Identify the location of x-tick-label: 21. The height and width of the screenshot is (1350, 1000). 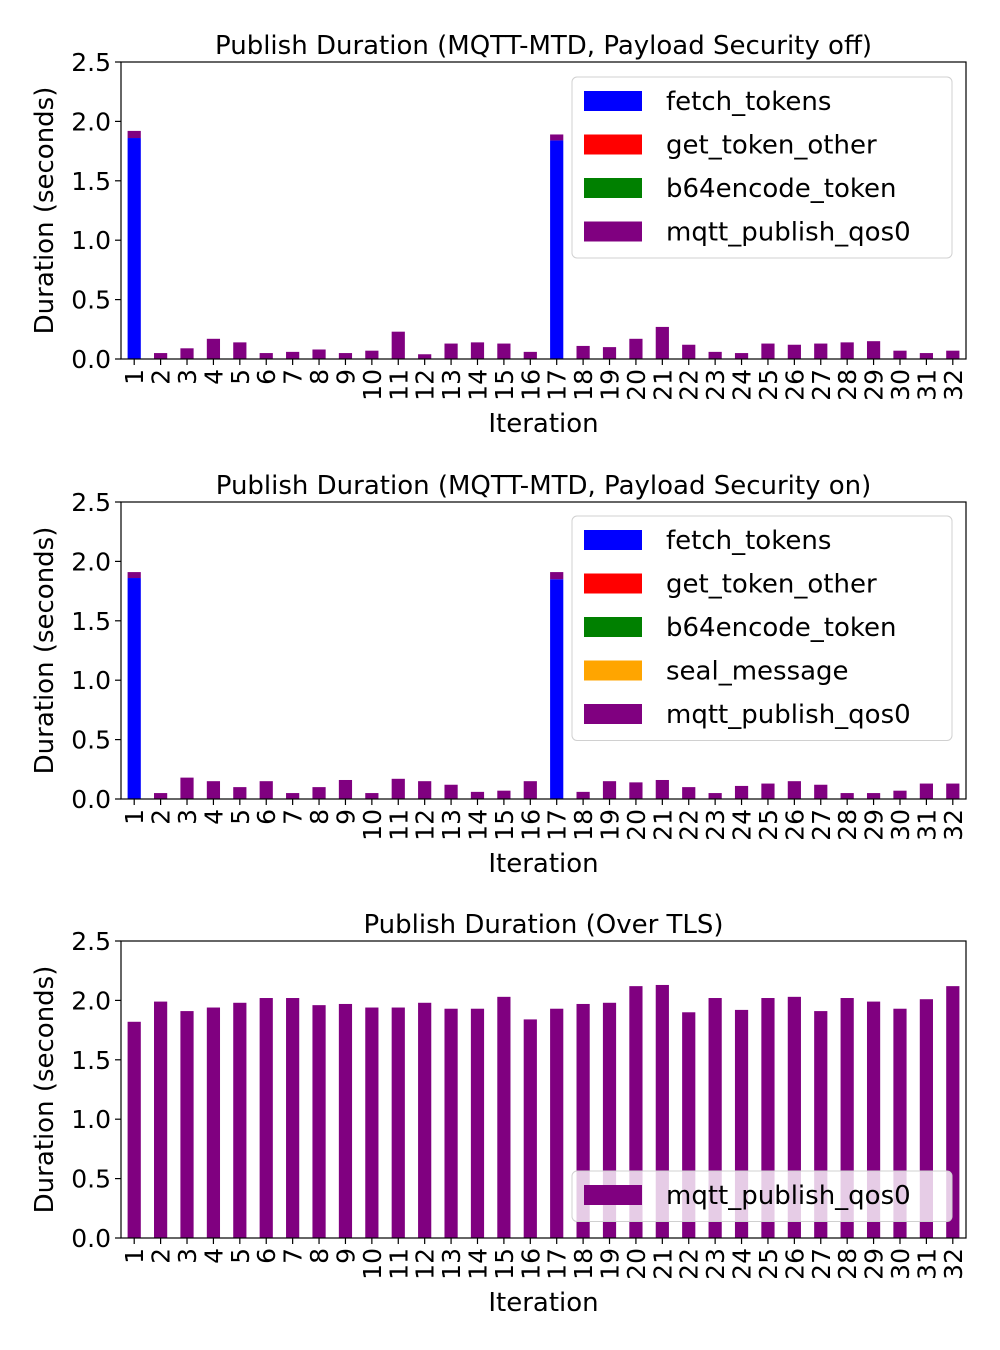
(662, 385).